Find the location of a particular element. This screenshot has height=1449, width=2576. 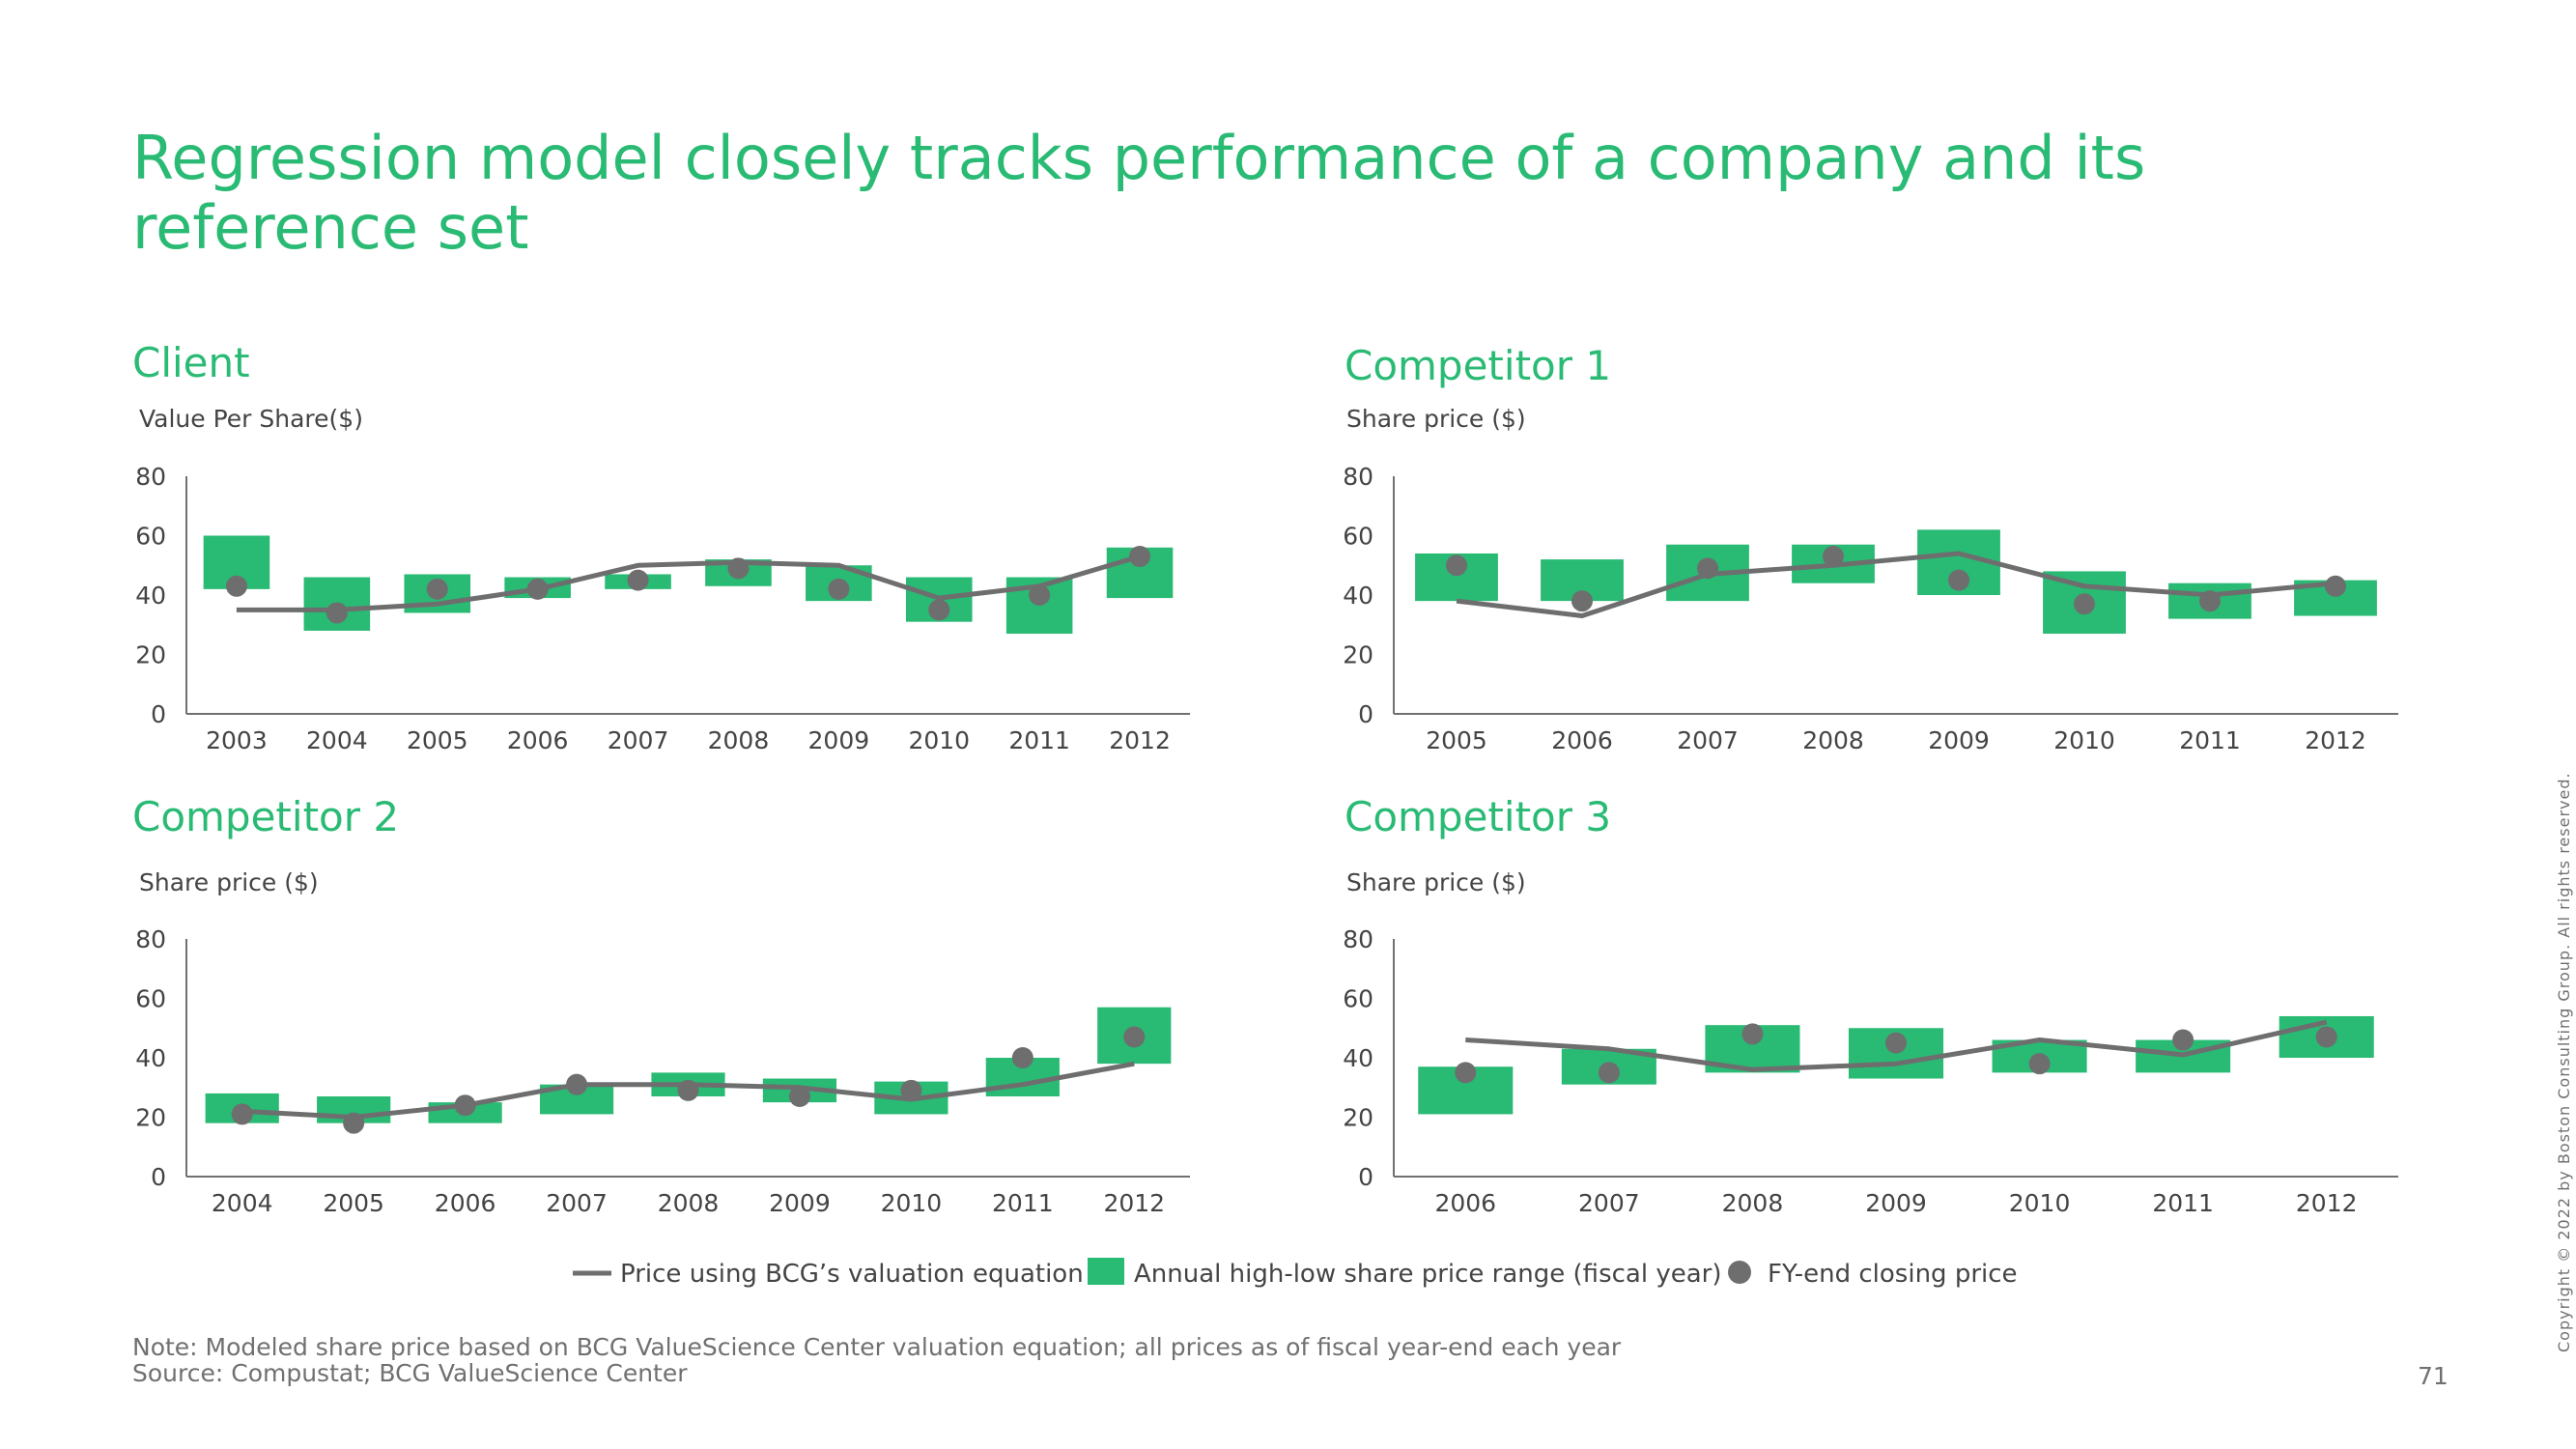

panel-title: Competitor 1 is located at coordinates (1478, 365).